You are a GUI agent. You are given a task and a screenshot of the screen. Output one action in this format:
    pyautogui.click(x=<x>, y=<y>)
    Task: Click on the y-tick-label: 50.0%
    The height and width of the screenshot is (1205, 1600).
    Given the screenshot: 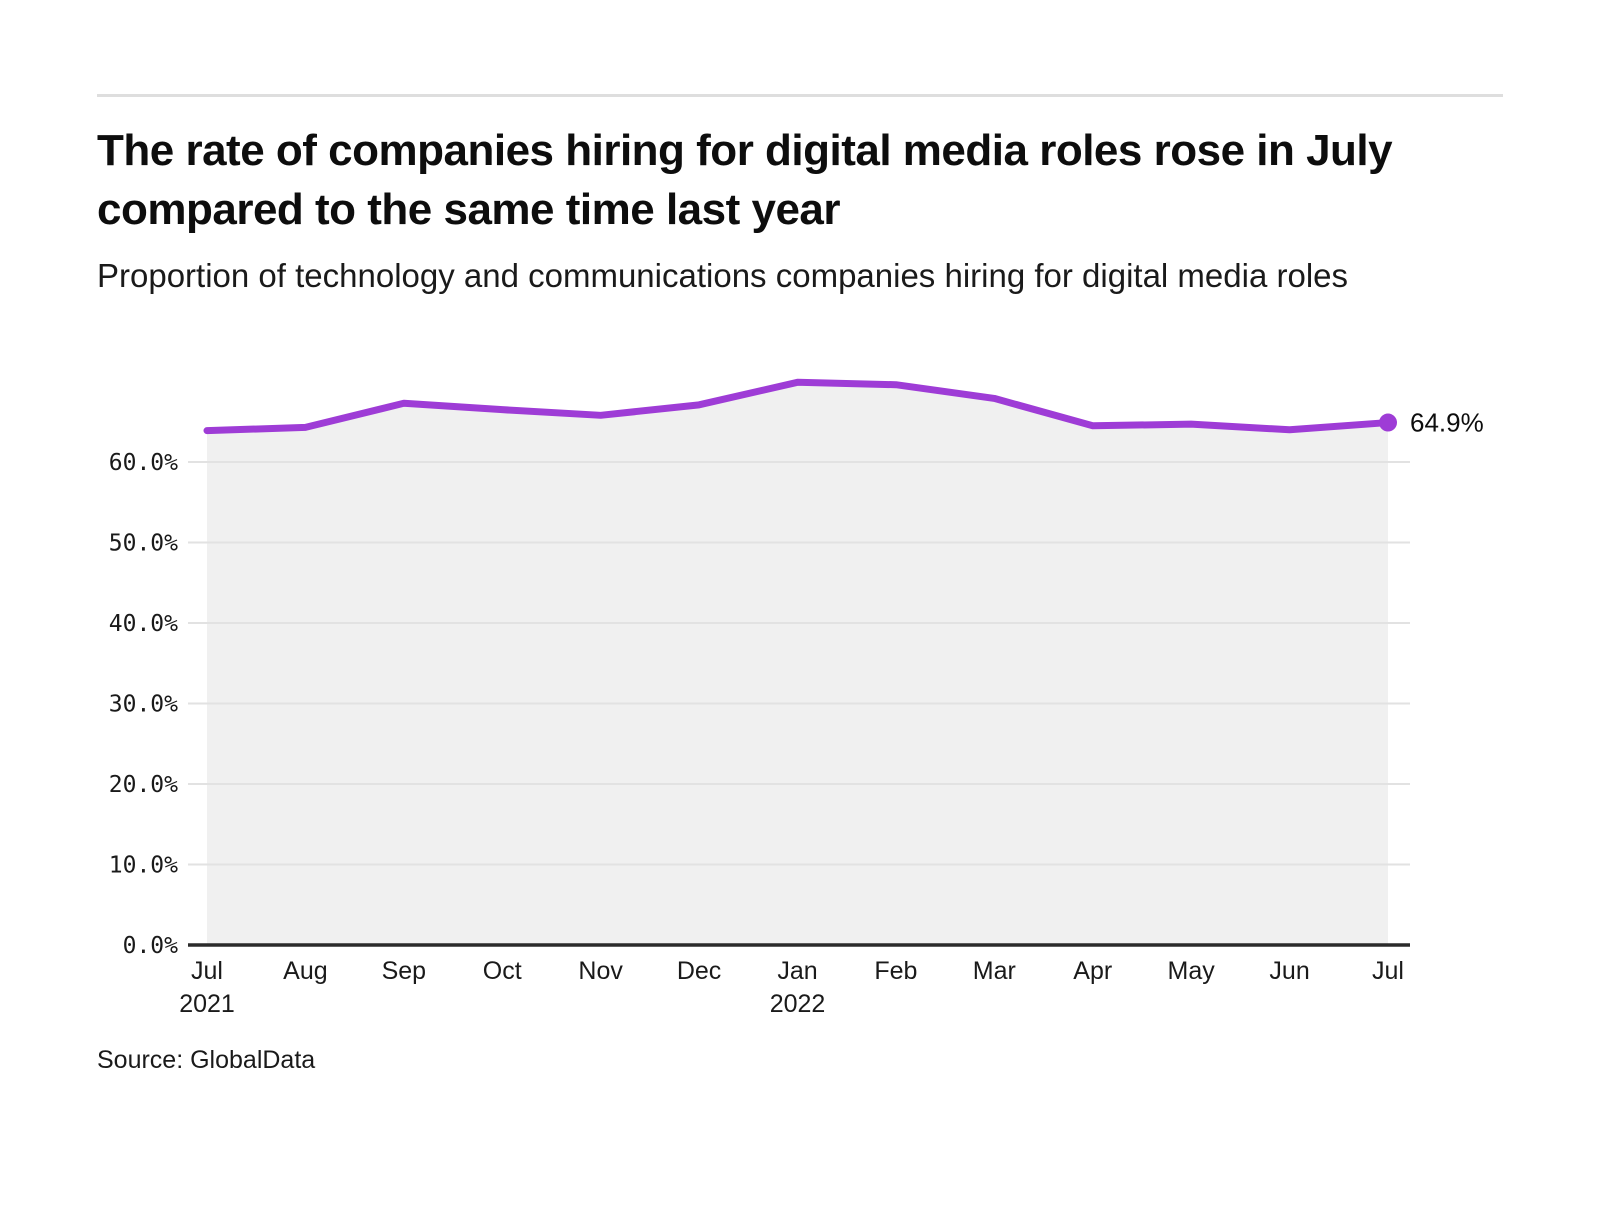 What is the action you would take?
    pyautogui.click(x=143, y=544)
    